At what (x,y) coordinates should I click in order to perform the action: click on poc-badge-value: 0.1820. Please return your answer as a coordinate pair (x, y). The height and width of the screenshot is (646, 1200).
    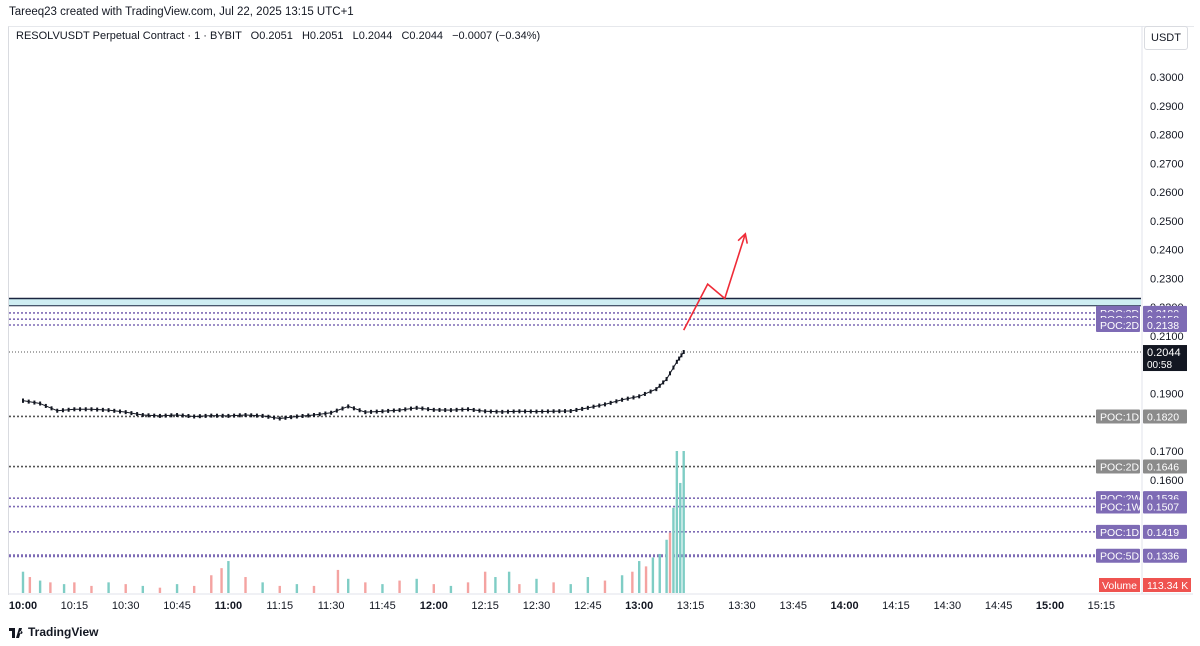
    Looking at the image, I should click on (1163, 417).